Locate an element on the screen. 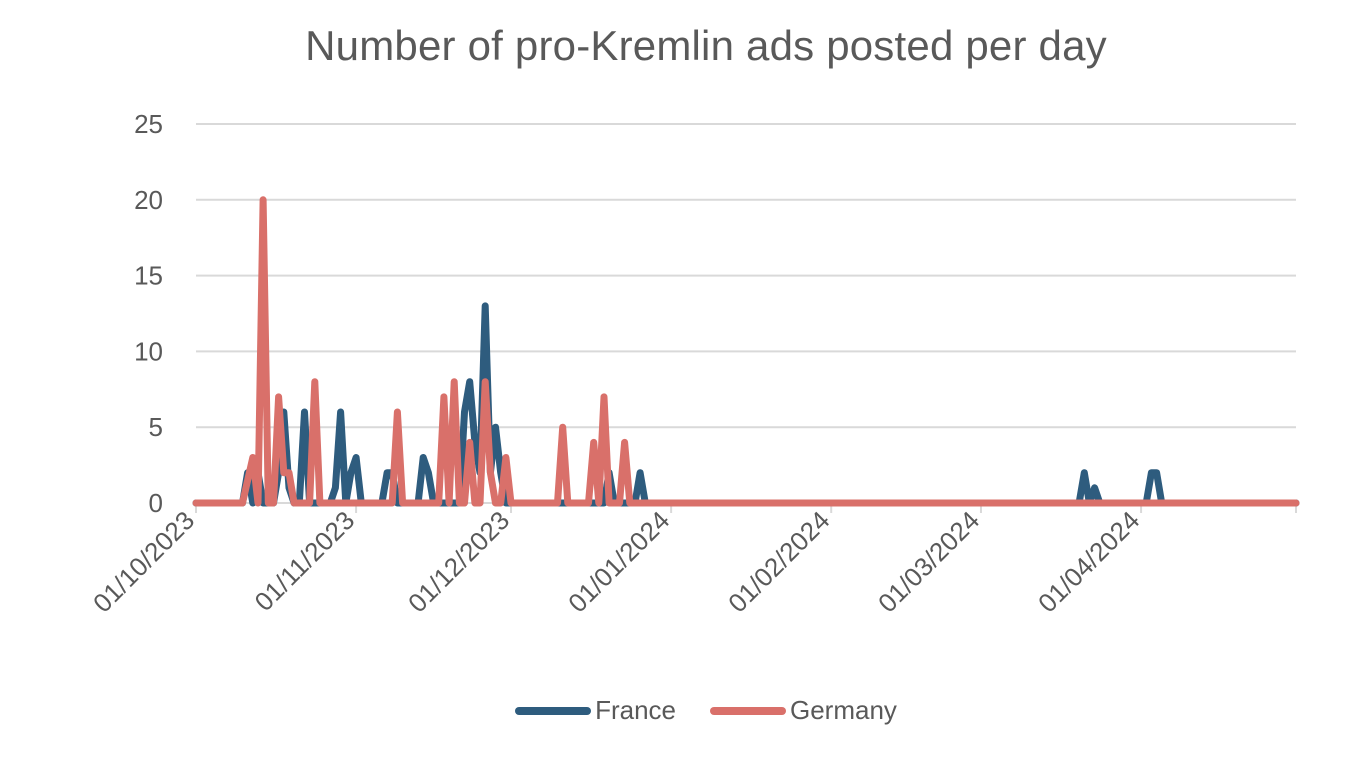 This screenshot has height=764, width=1352. y-tick-label: 15 is located at coordinates (148, 276).